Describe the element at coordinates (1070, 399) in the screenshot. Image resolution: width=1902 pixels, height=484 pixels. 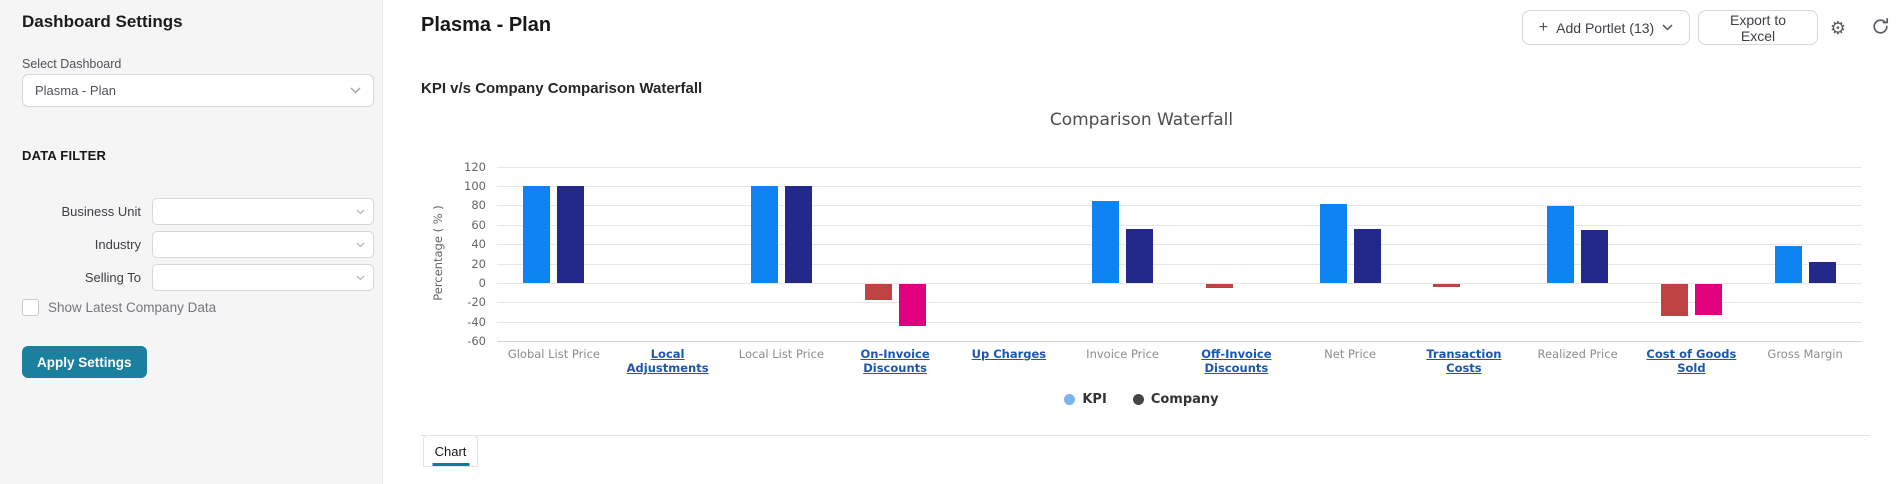
I see `legend-marker-kpi` at that location.